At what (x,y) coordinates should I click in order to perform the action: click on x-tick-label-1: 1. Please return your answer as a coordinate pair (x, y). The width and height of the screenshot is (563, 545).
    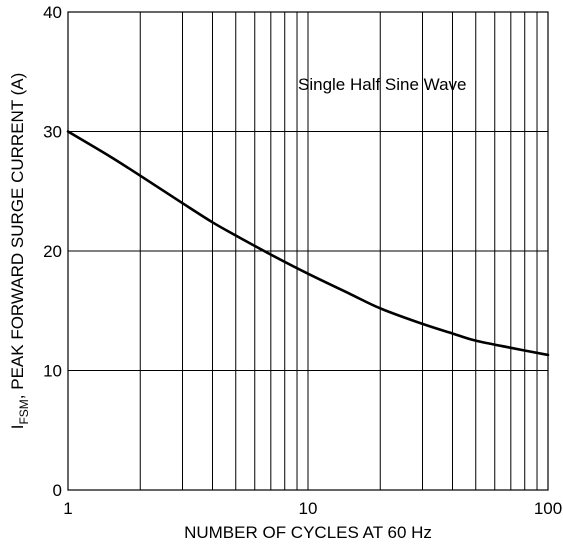
    Looking at the image, I should click on (67, 508).